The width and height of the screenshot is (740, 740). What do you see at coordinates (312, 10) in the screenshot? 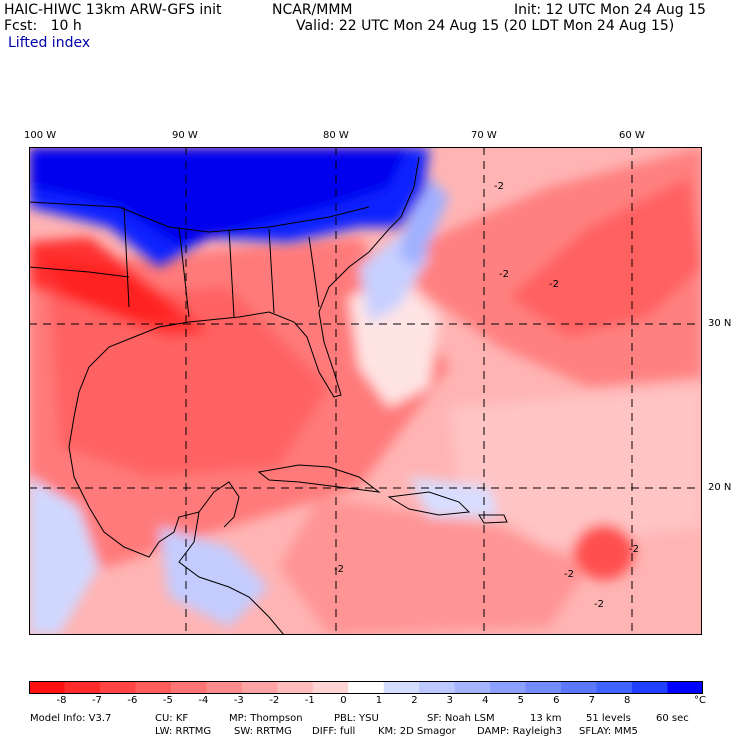
I see `org-label: NCAR/MMM` at bounding box center [312, 10].